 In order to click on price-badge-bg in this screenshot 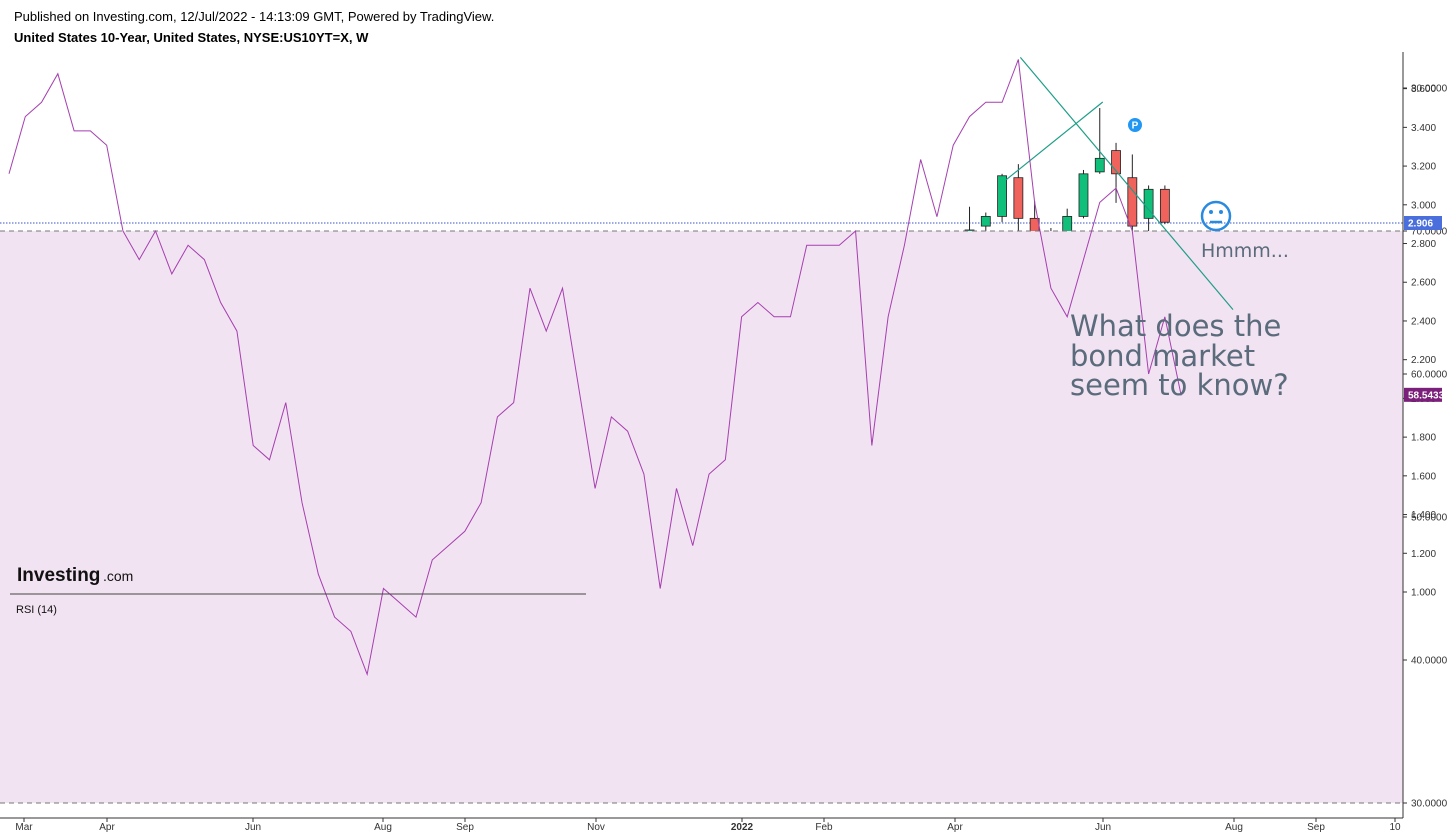, I will do `click(1423, 222)`.